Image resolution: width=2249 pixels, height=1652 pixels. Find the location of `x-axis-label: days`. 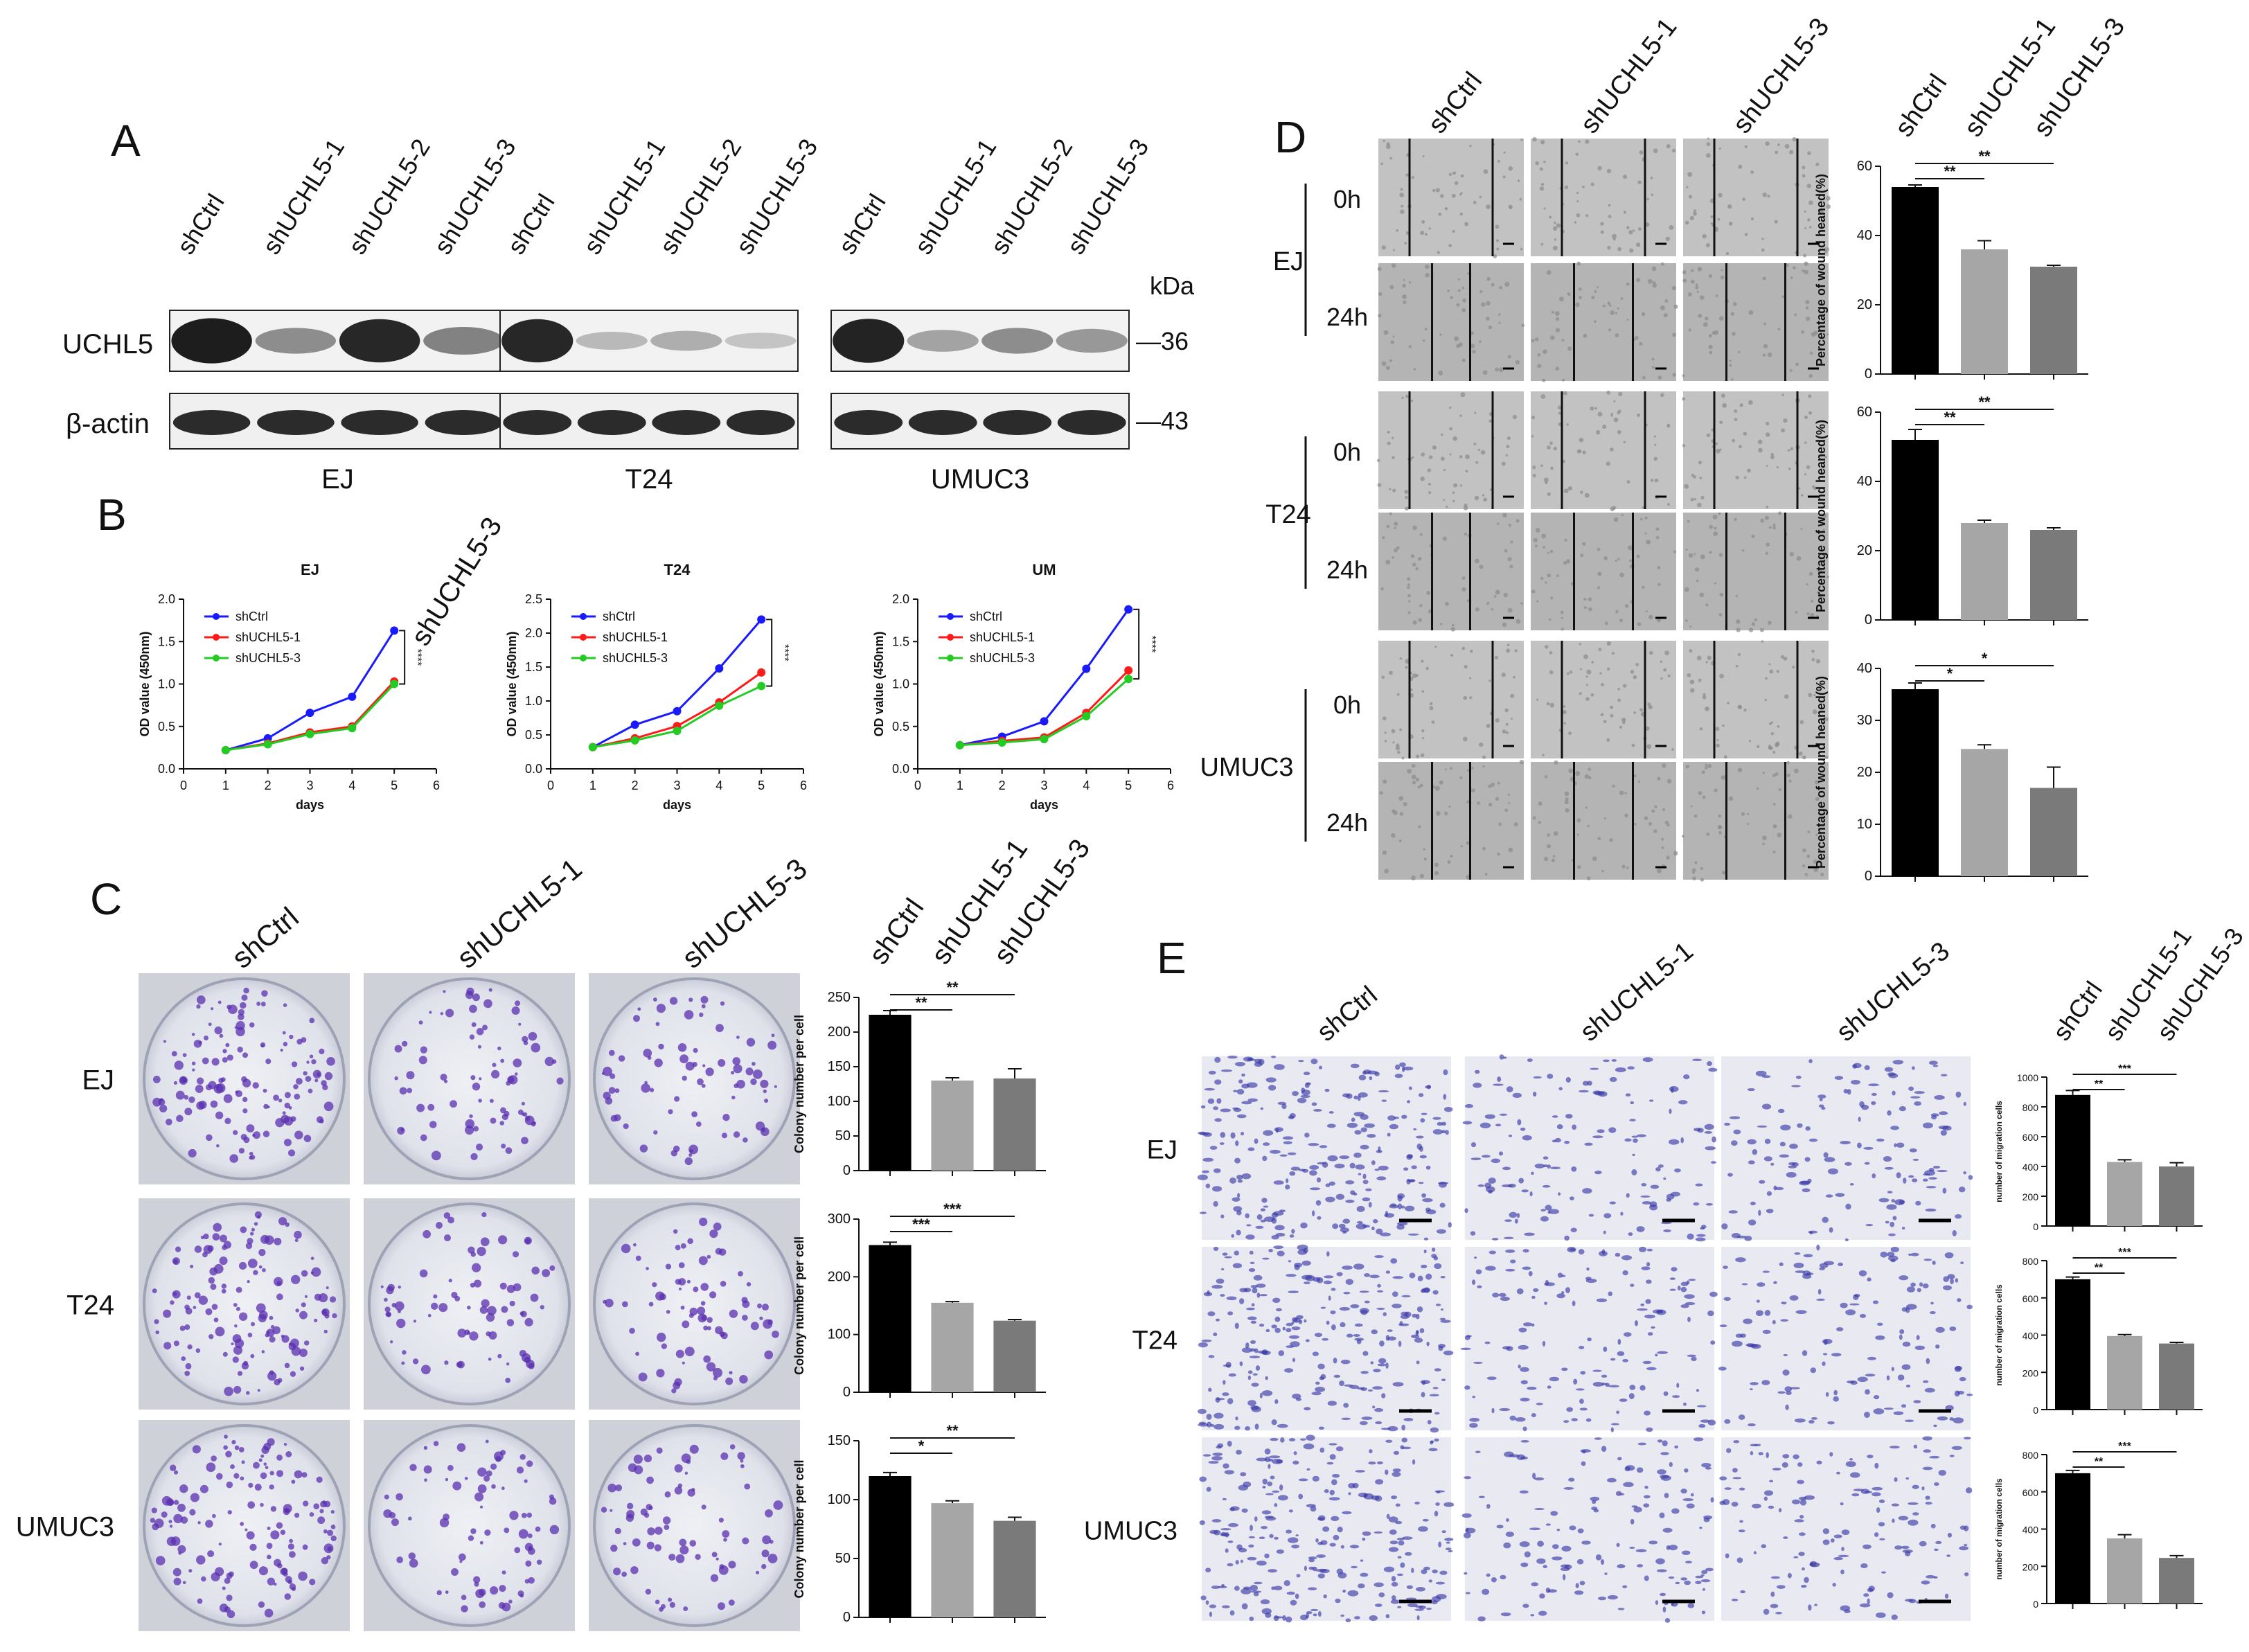

x-axis-label: days is located at coordinates (1044, 805).